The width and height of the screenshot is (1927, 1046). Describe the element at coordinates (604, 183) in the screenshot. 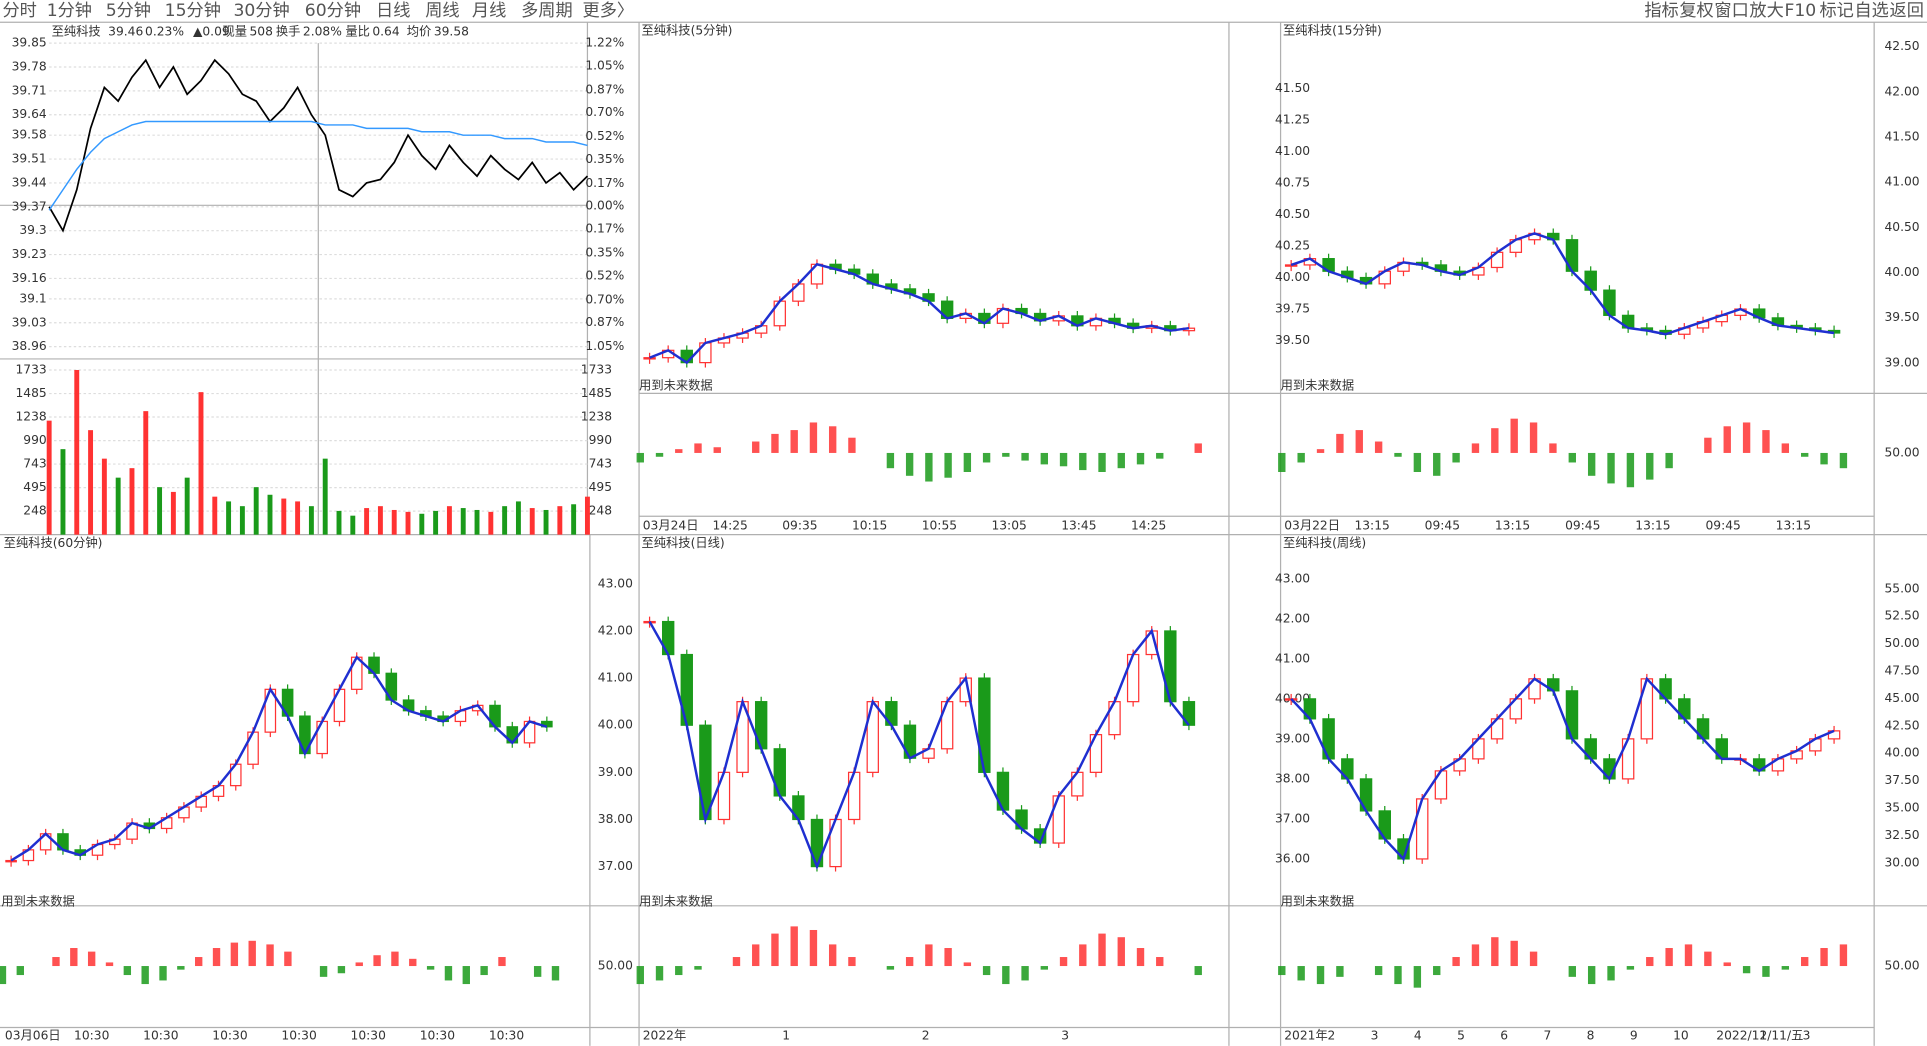

I see `pct-tick-label: 0.17%` at that location.